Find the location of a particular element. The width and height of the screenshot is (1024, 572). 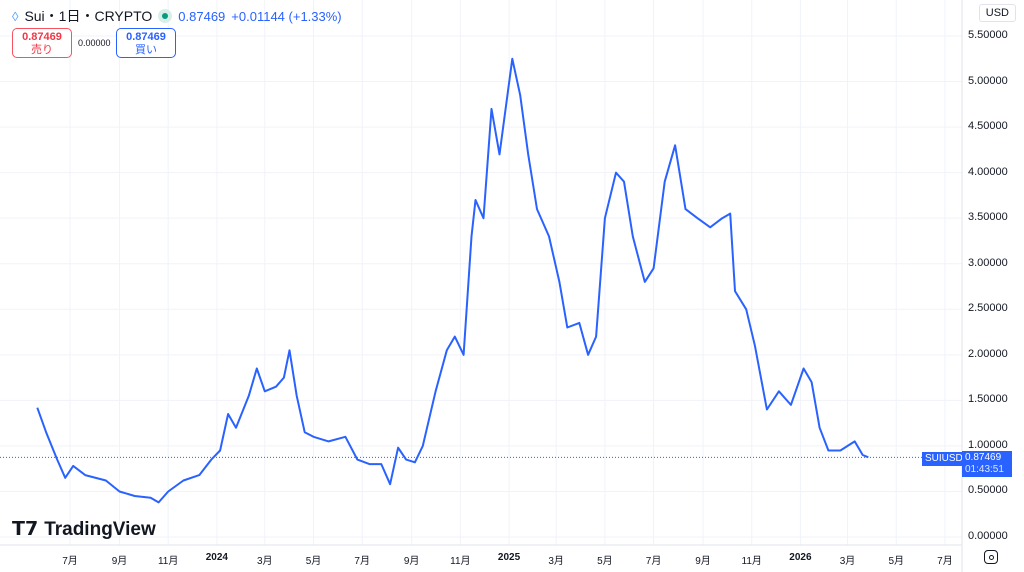

spread: 0.00000 is located at coordinates (94, 43).